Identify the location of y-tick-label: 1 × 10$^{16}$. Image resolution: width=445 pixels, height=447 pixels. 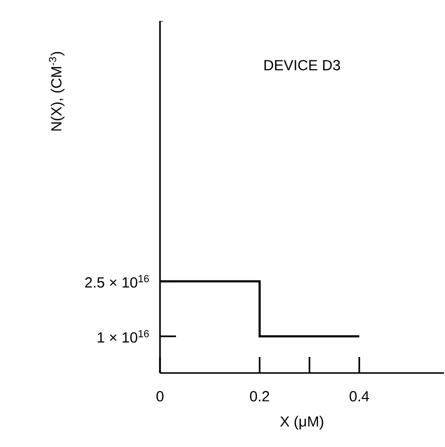
(123, 336).